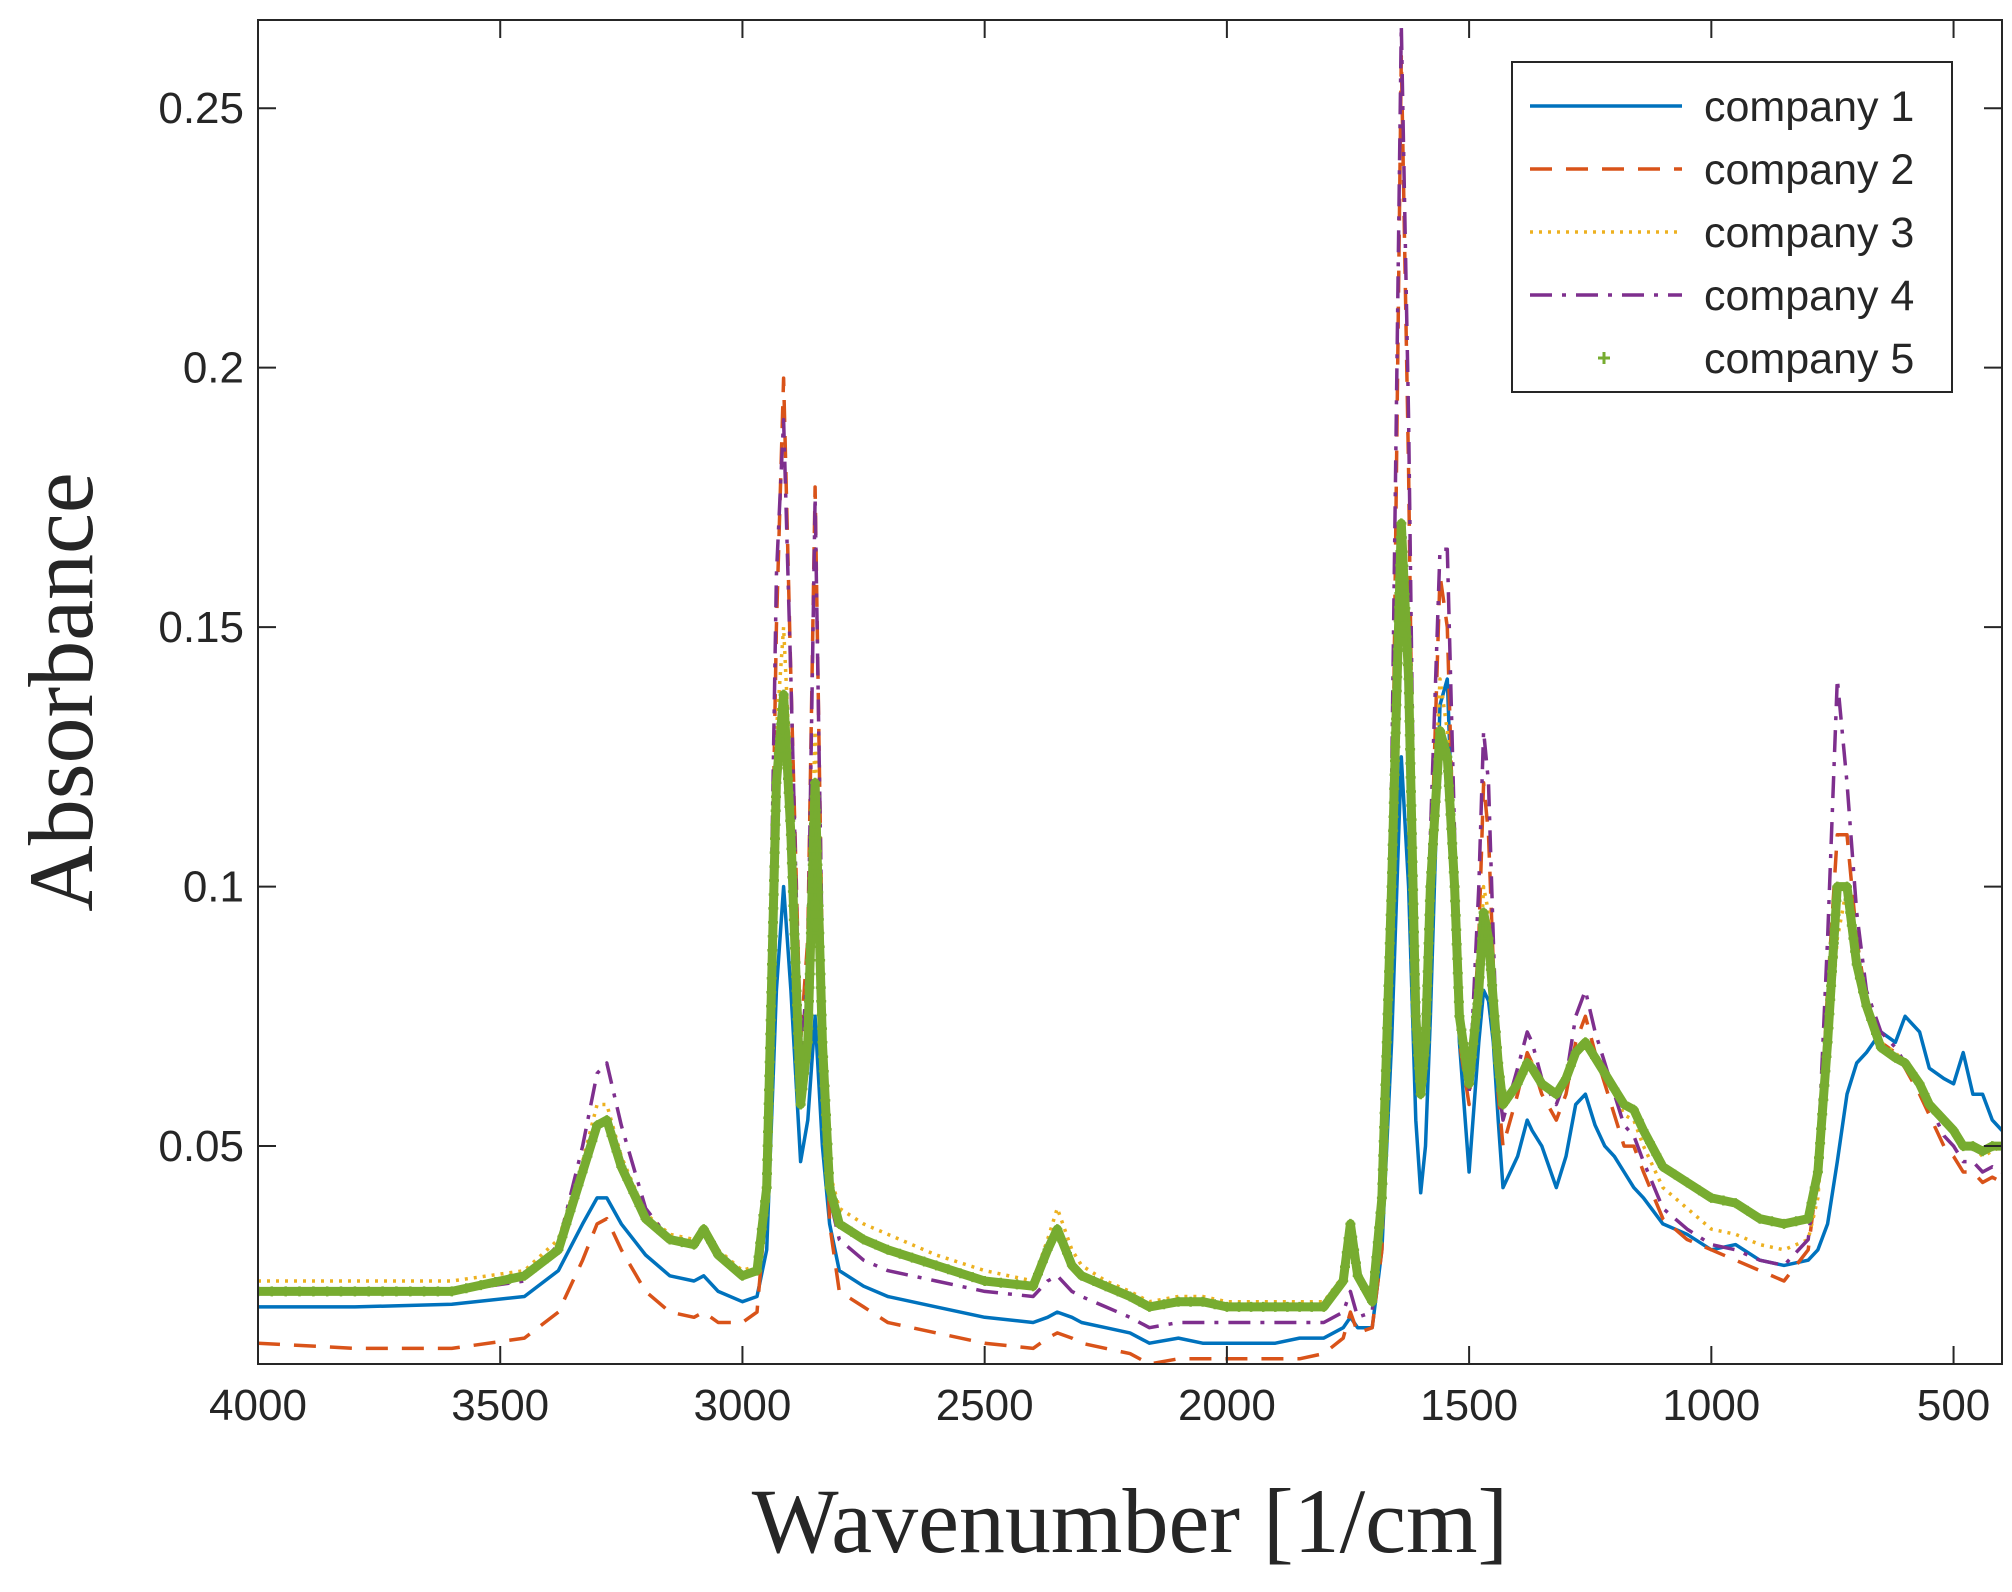  What do you see at coordinates (1809, 107) in the screenshot?
I see `legend-label-company-1: company 1` at bounding box center [1809, 107].